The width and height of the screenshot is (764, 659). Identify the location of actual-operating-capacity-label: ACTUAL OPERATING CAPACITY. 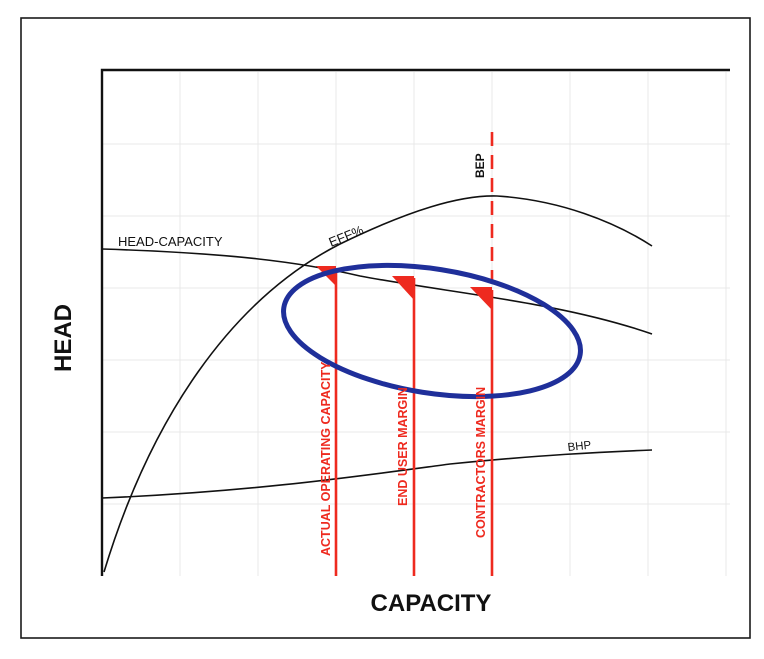
(326, 458).